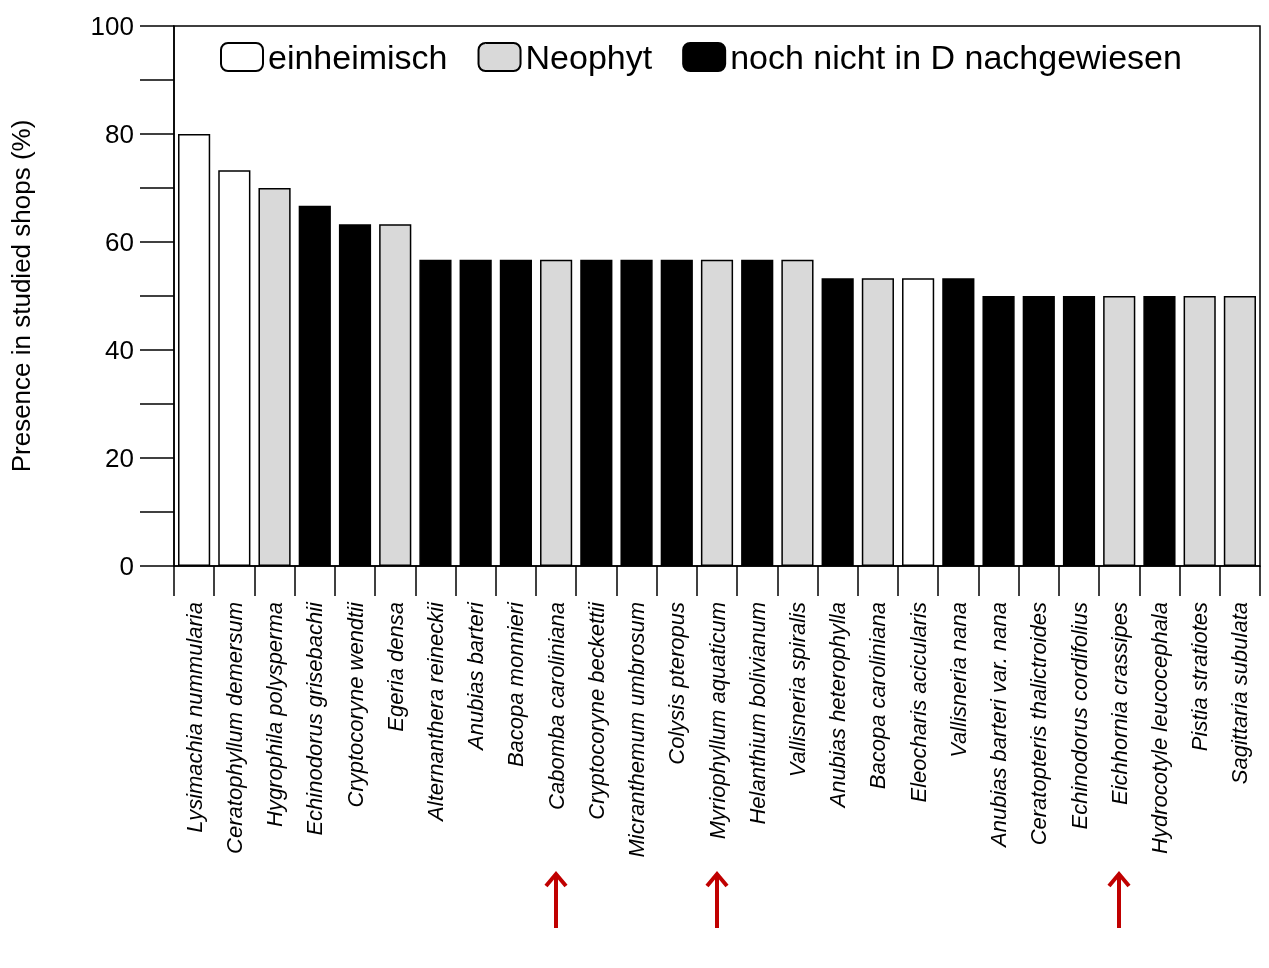  Describe the element at coordinates (918, 702) in the screenshot. I see `x-tick-label: Eleocharis acicularis` at that location.